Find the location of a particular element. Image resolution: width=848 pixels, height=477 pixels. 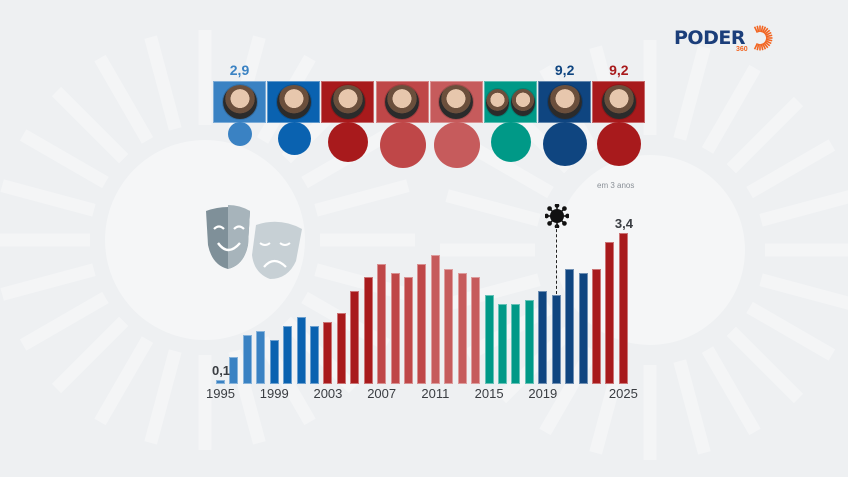

bar-2011 is located at coordinates (435, 319).